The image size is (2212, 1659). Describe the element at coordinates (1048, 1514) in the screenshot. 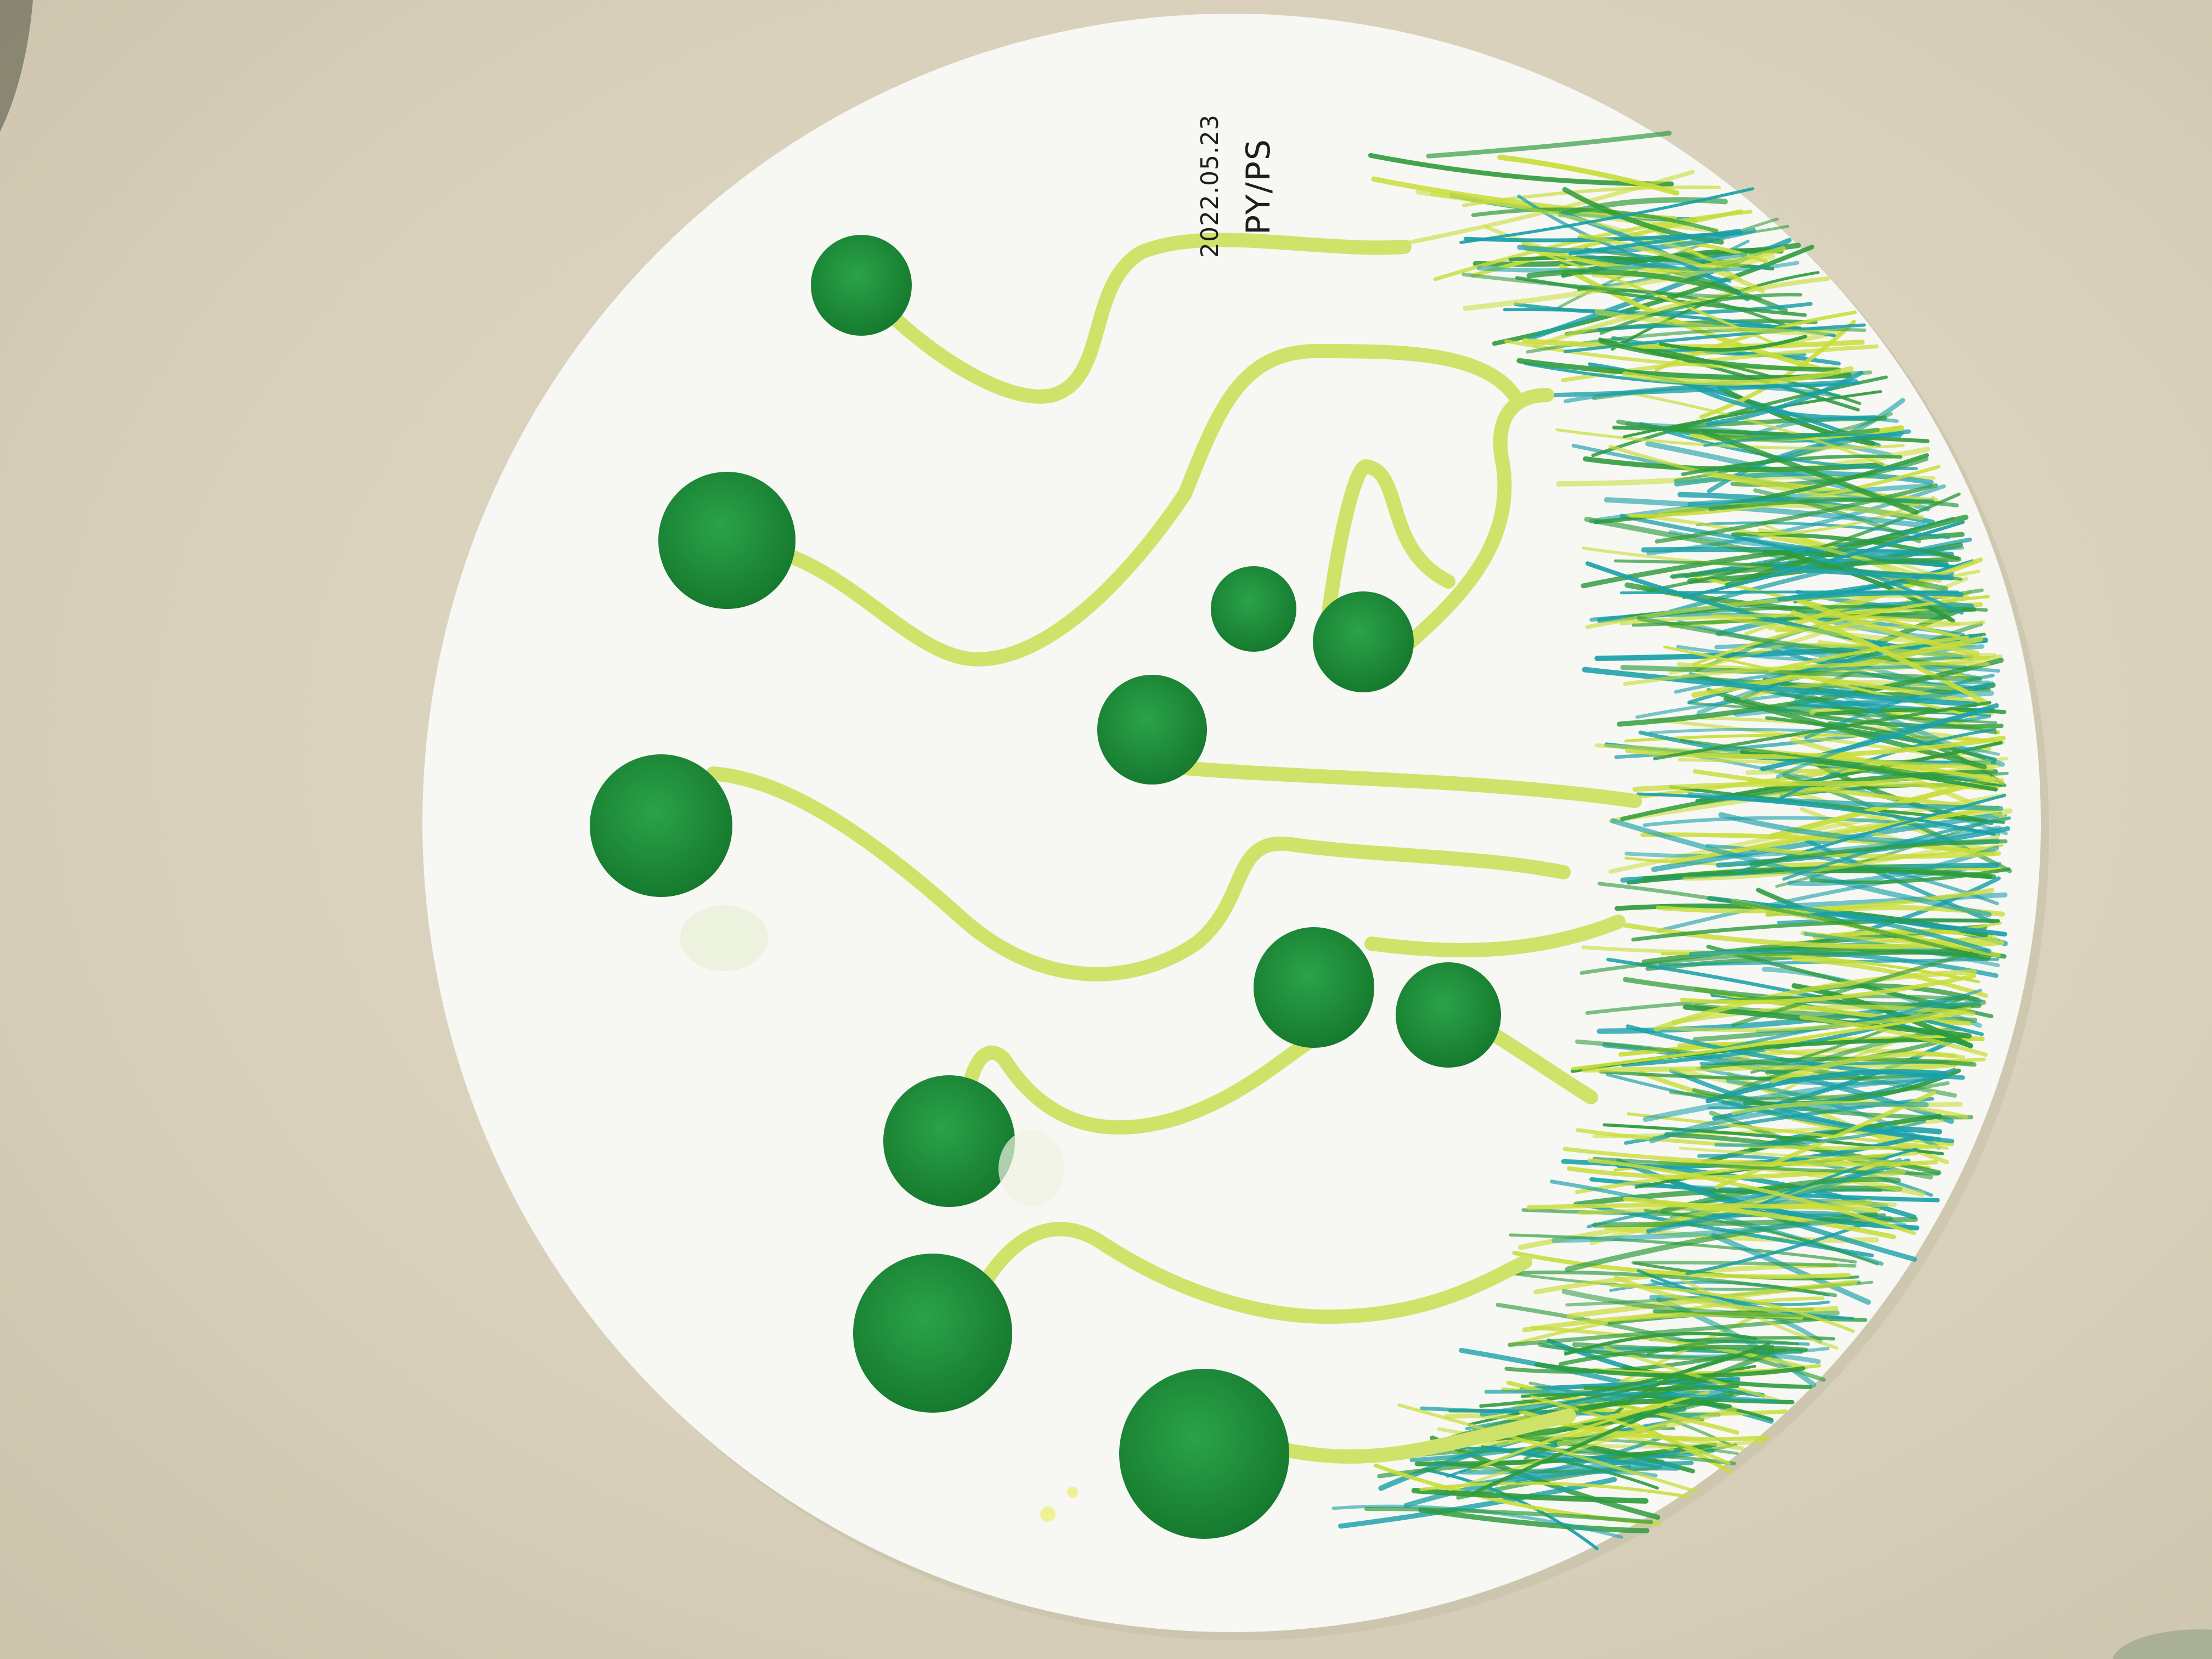

I see `smudge` at that location.